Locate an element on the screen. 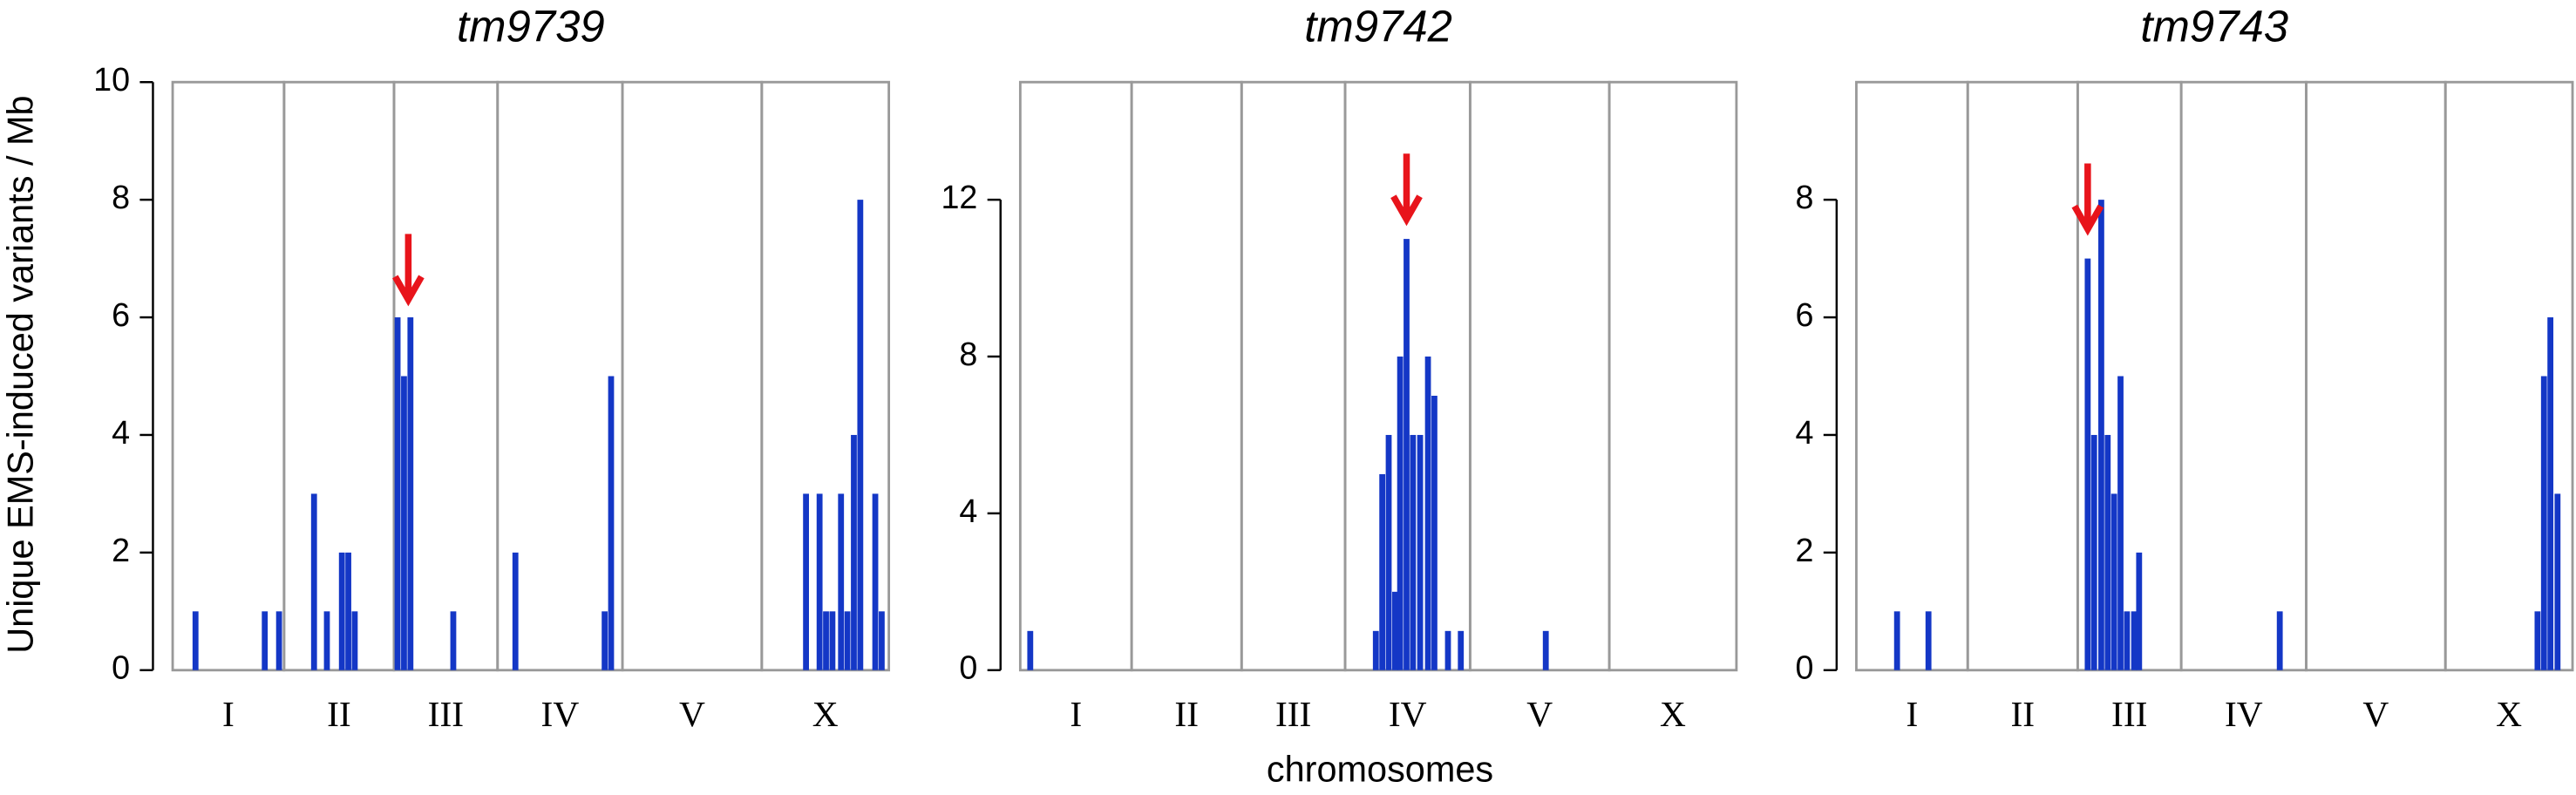  y-tick-label: 12 is located at coordinates (959, 197).